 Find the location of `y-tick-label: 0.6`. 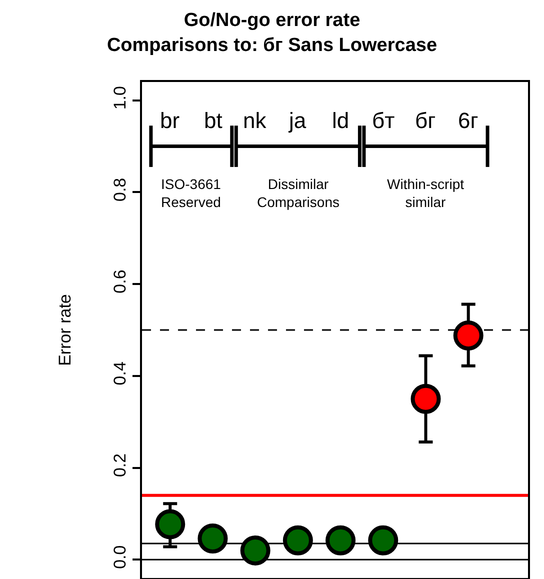

y-tick-label: 0.6 is located at coordinates (120, 282).